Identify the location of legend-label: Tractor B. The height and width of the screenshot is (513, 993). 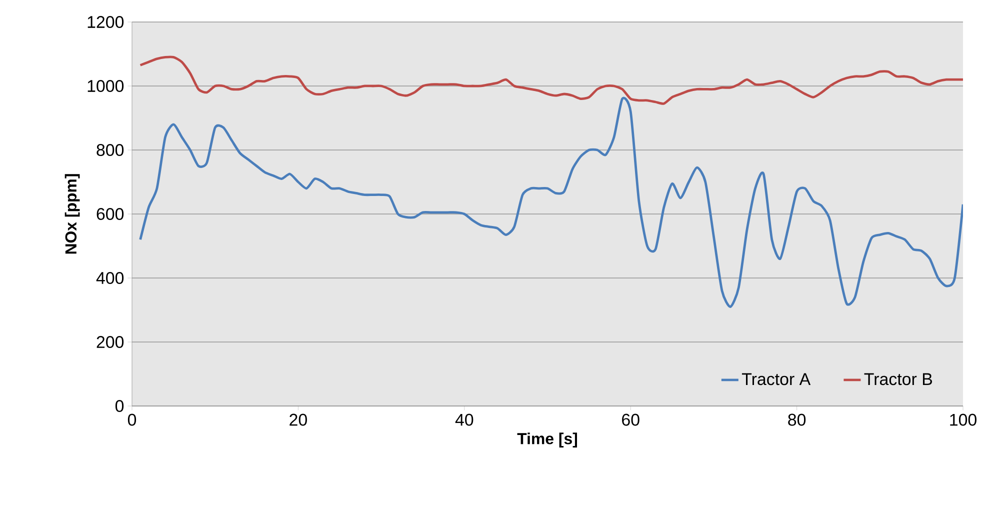
(898, 379).